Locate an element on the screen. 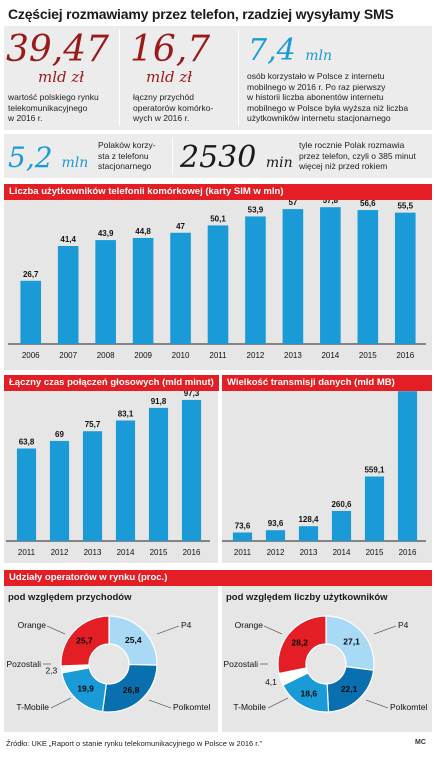  slice-orange is located at coordinates (302, 645).